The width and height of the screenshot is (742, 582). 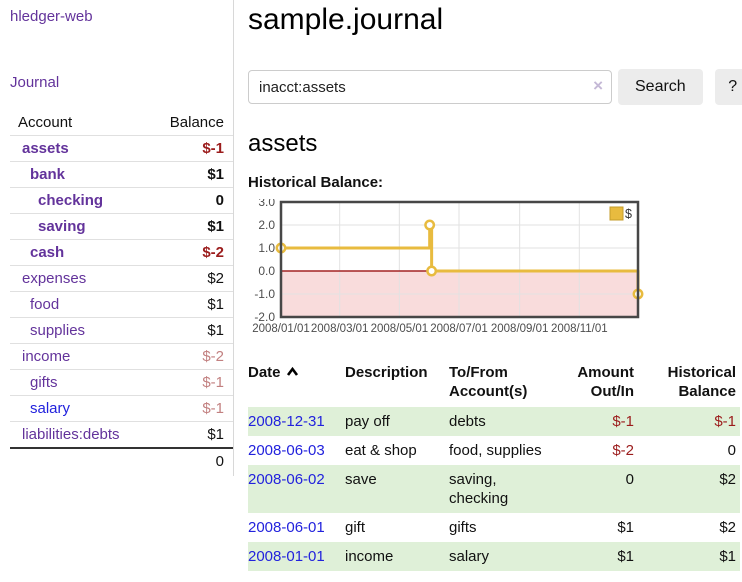 What do you see at coordinates (45, 304) in the screenshot?
I see `account-link: food` at bounding box center [45, 304].